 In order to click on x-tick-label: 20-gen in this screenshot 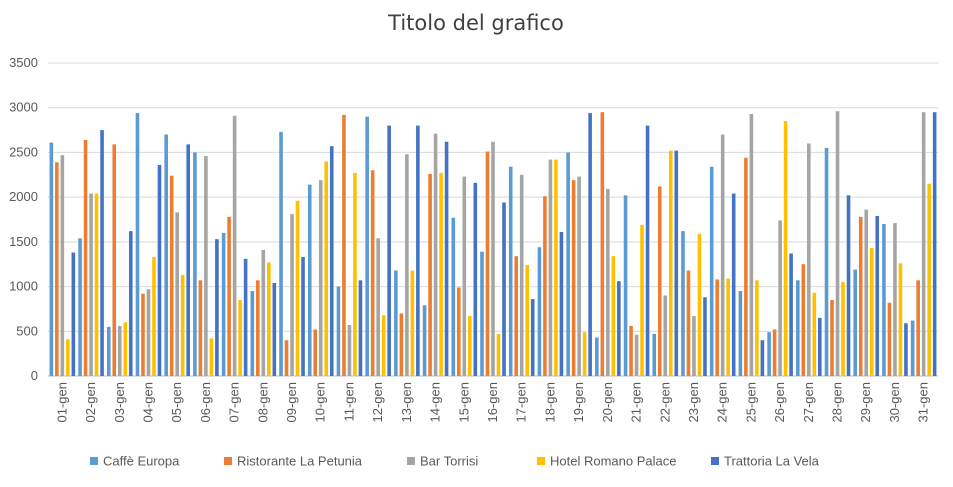, I will do `click(607, 402)`.